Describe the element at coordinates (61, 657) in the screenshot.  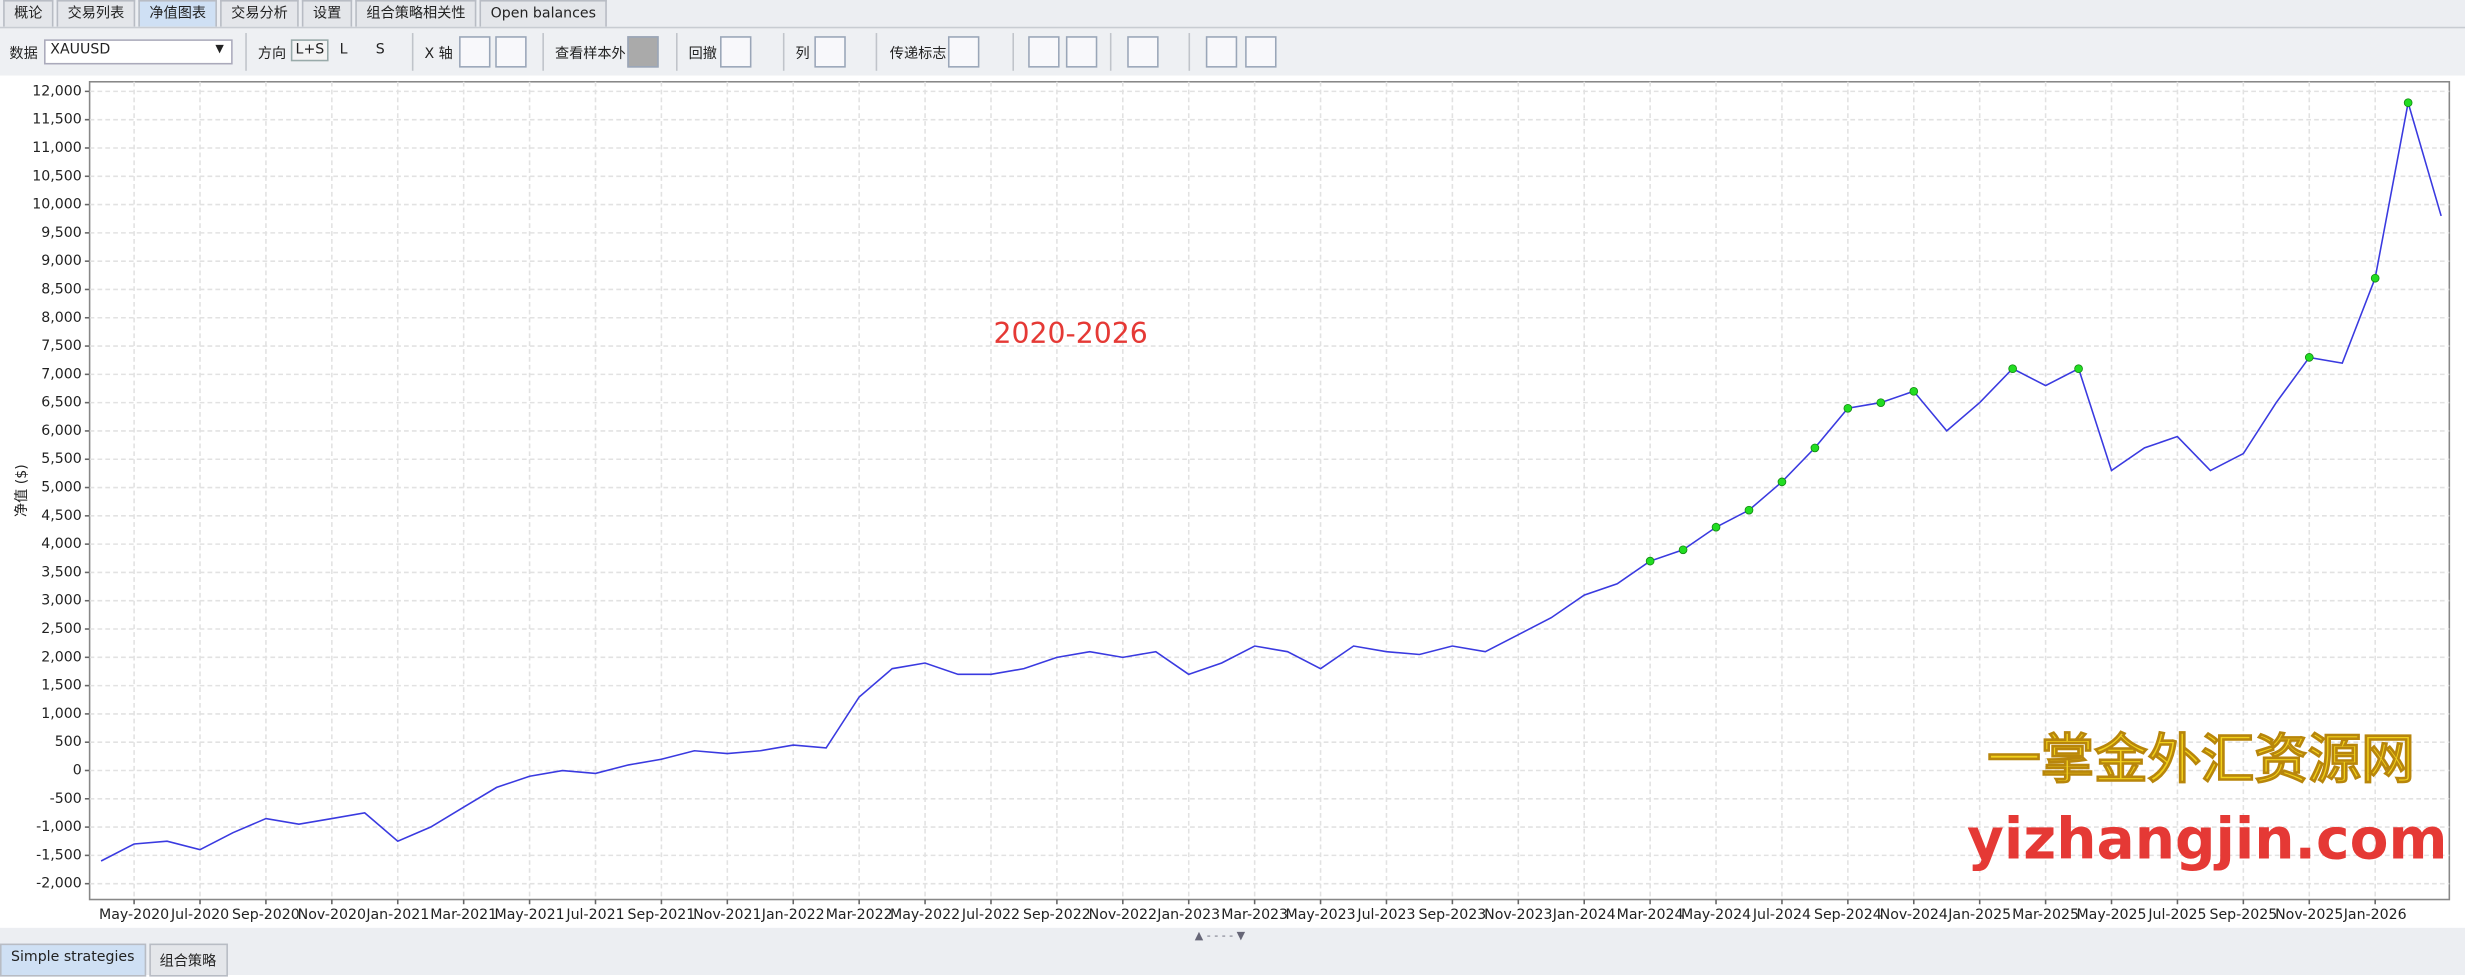
I see `y-tick-label: 2,000` at that location.